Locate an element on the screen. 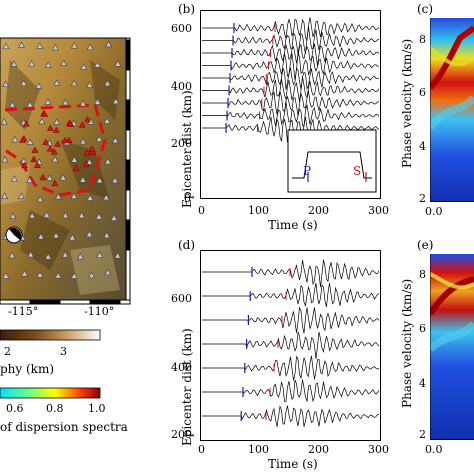 The image size is (474, 474). panel-c-dispersion-spectrum is located at coordinates (452, 110).